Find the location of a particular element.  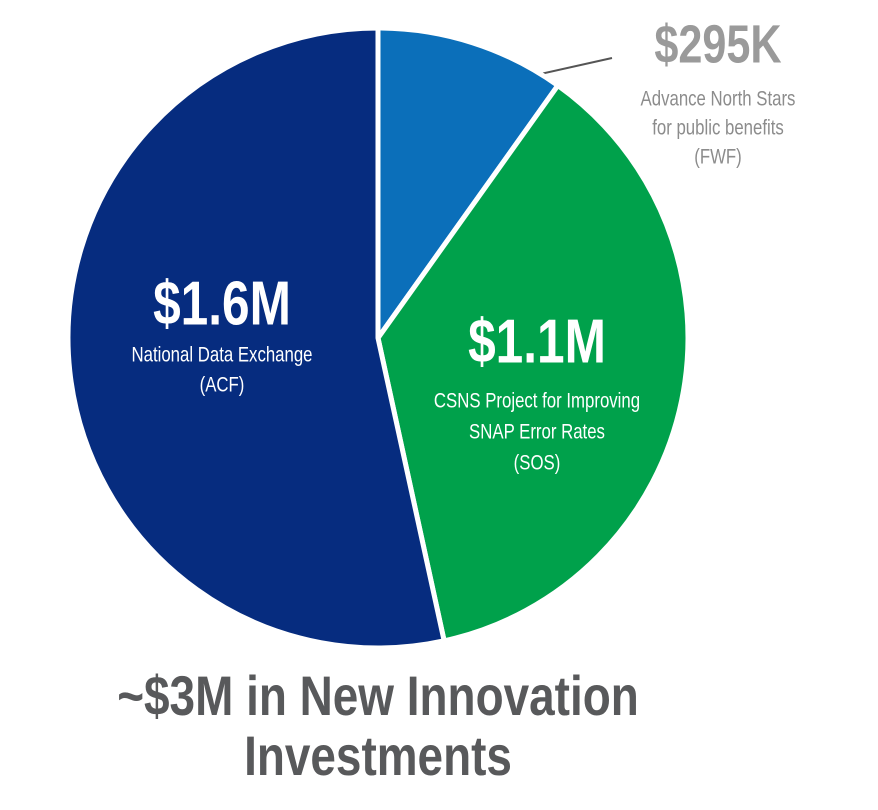

slice-description: (ACF) is located at coordinates (222, 385).